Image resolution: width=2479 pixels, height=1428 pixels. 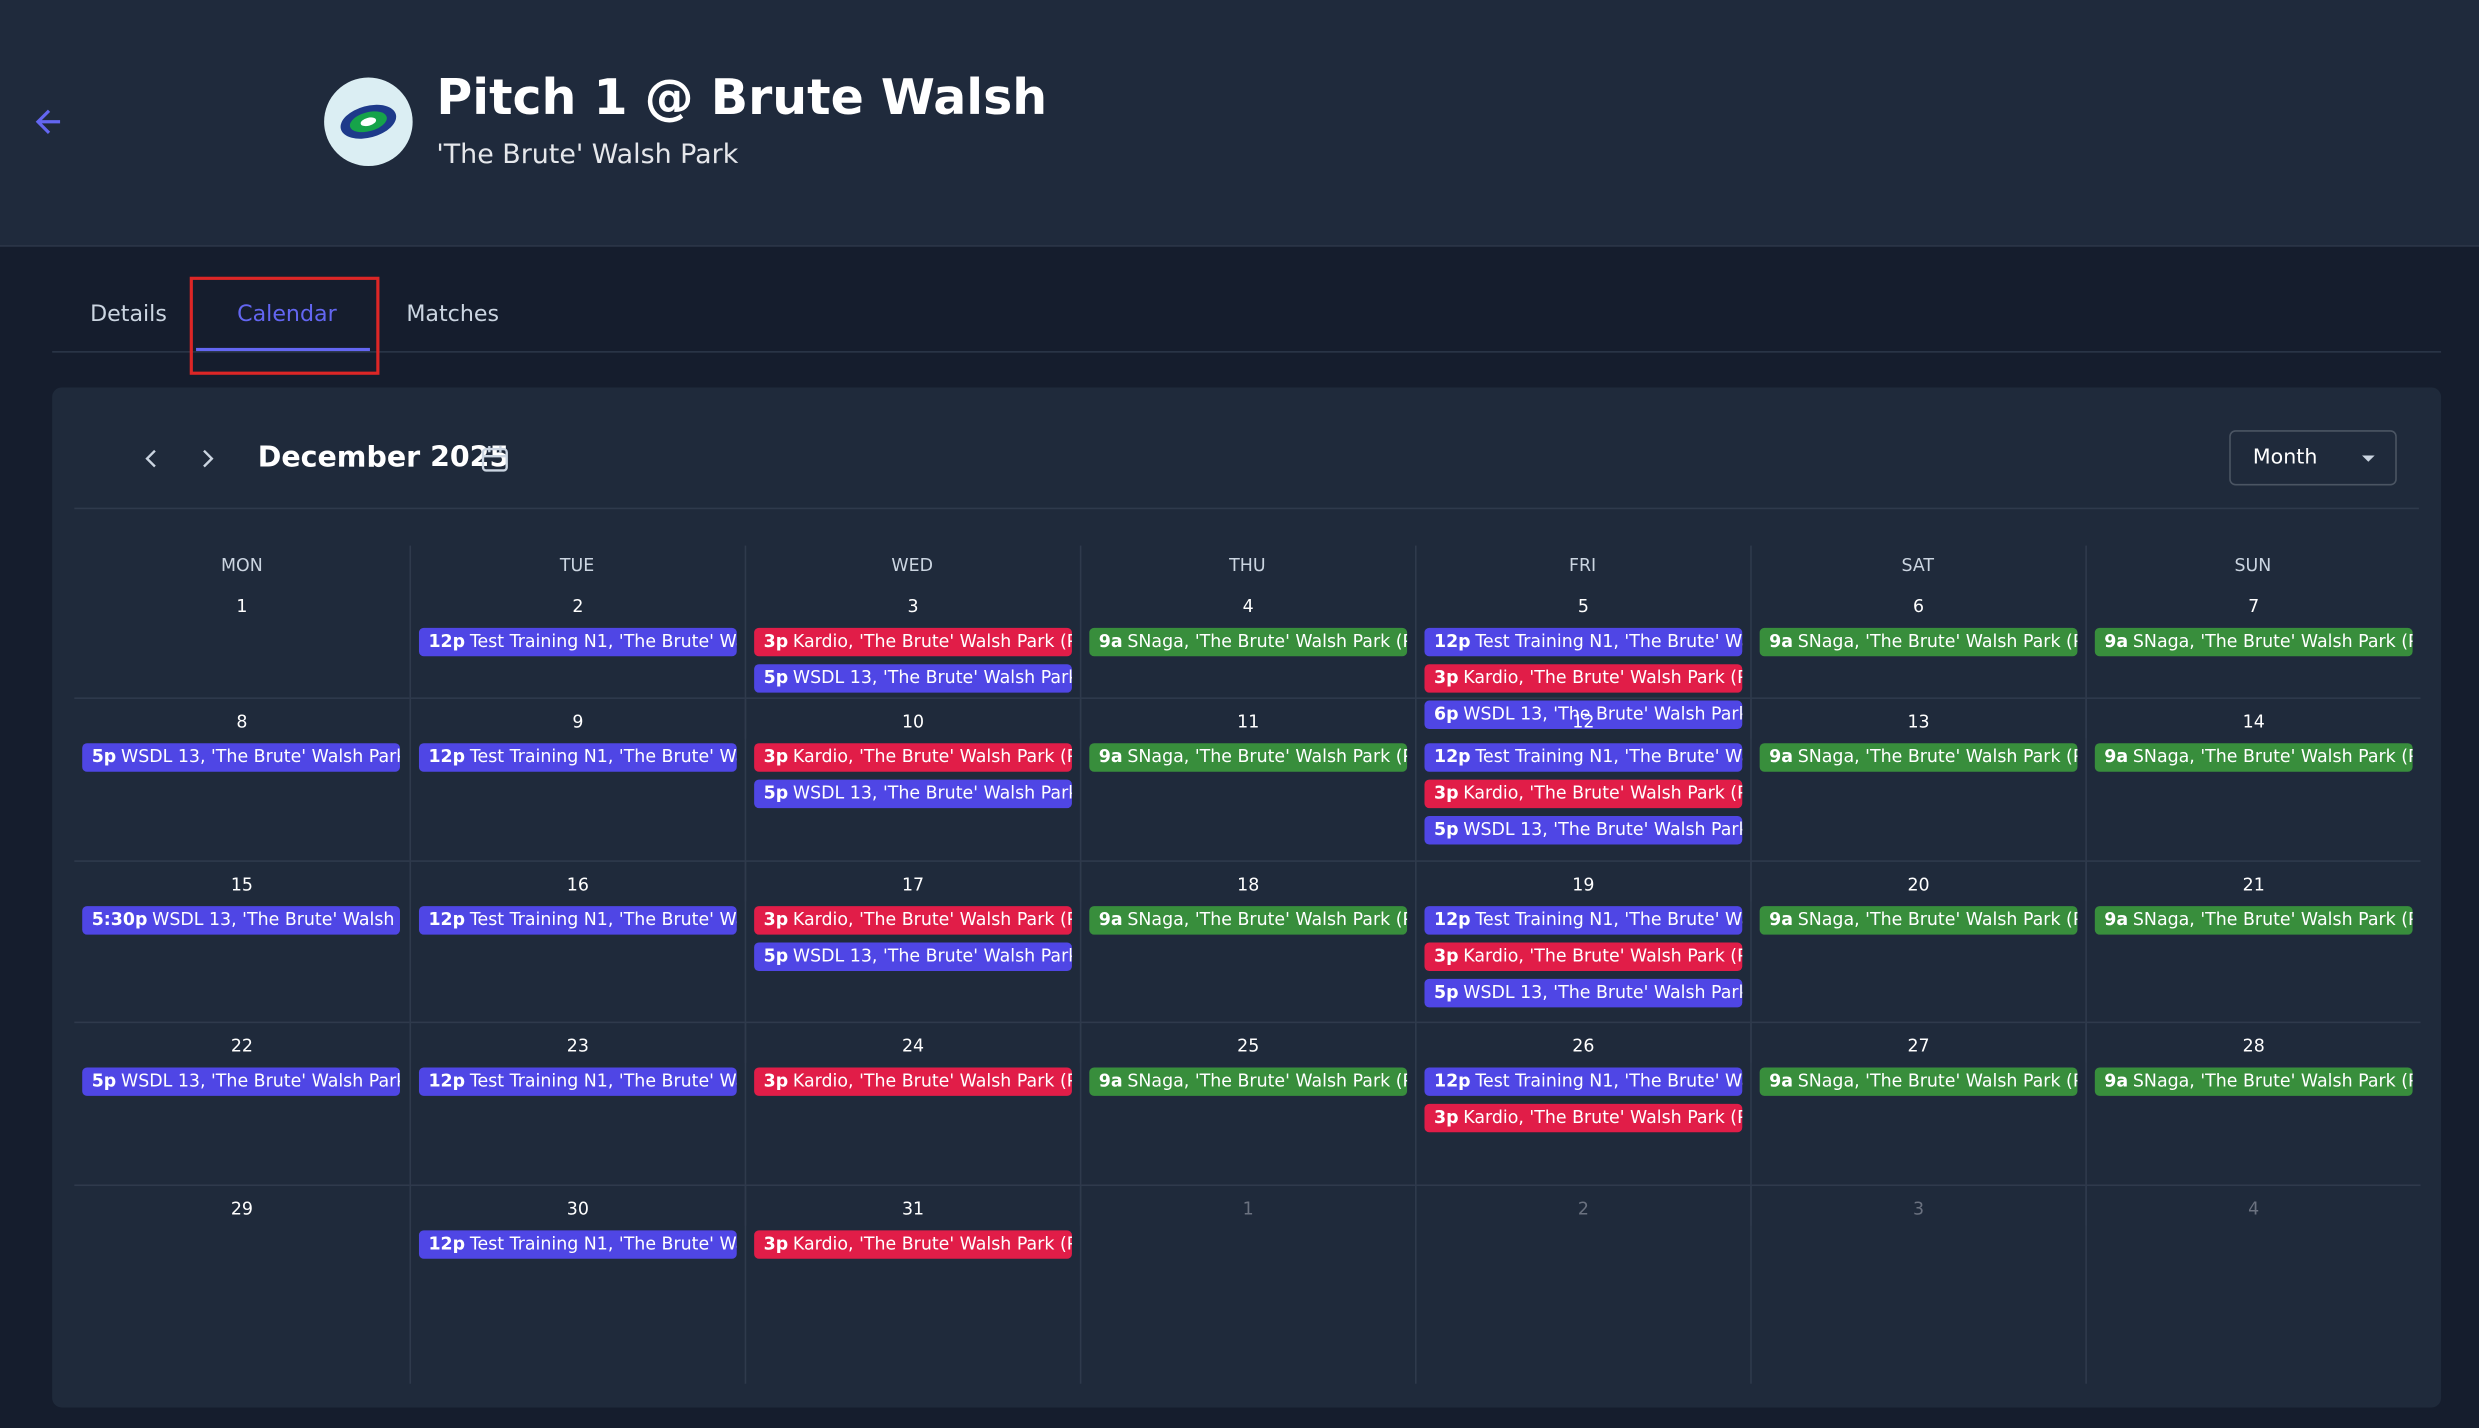 I want to click on day-cell: 7 9a SNaga, 'The Brute' Walsh Park (Pi, so click(x=2252, y=642).